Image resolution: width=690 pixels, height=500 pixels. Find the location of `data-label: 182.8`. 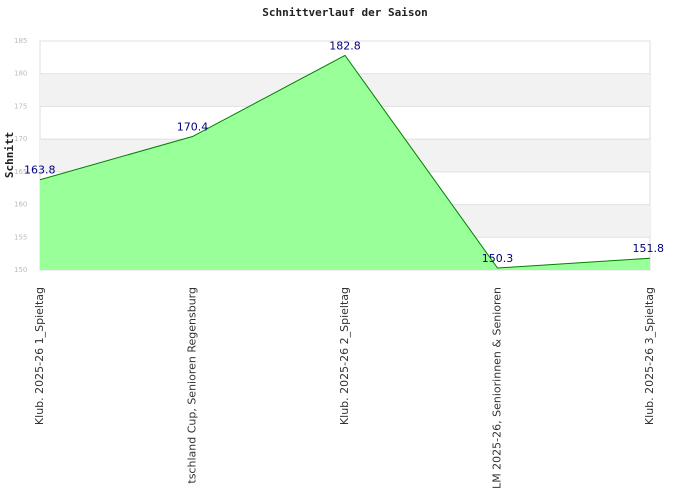

data-label: 182.8 is located at coordinates (345, 45).